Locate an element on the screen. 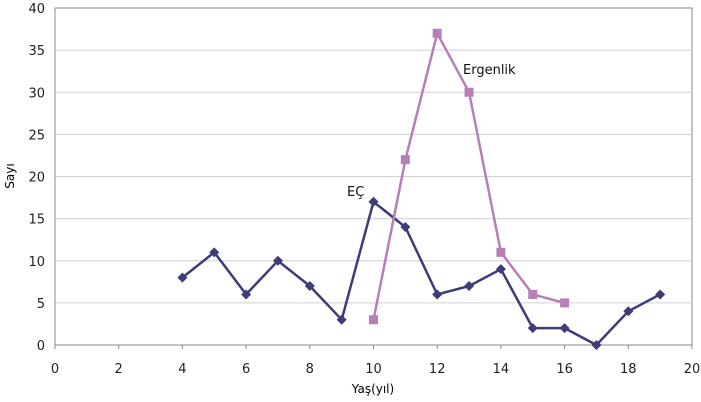 The width and height of the screenshot is (701, 402). x-tick-label: 12 is located at coordinates (437, 369).